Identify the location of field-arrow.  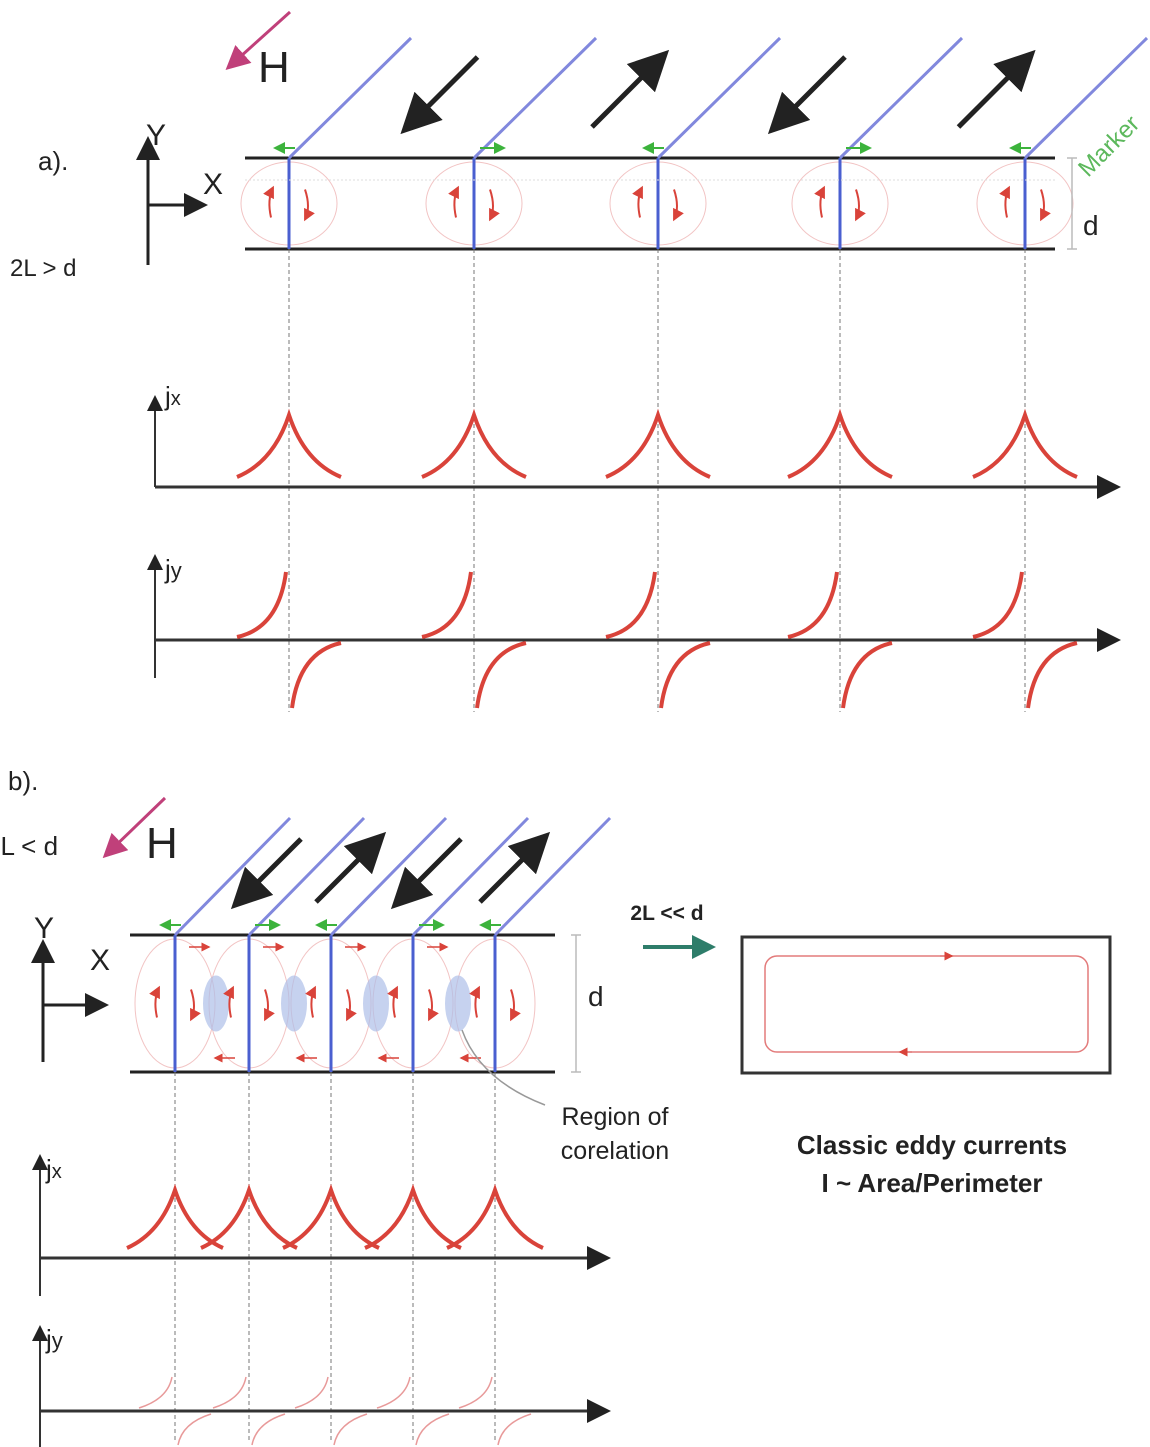
(134, 827).